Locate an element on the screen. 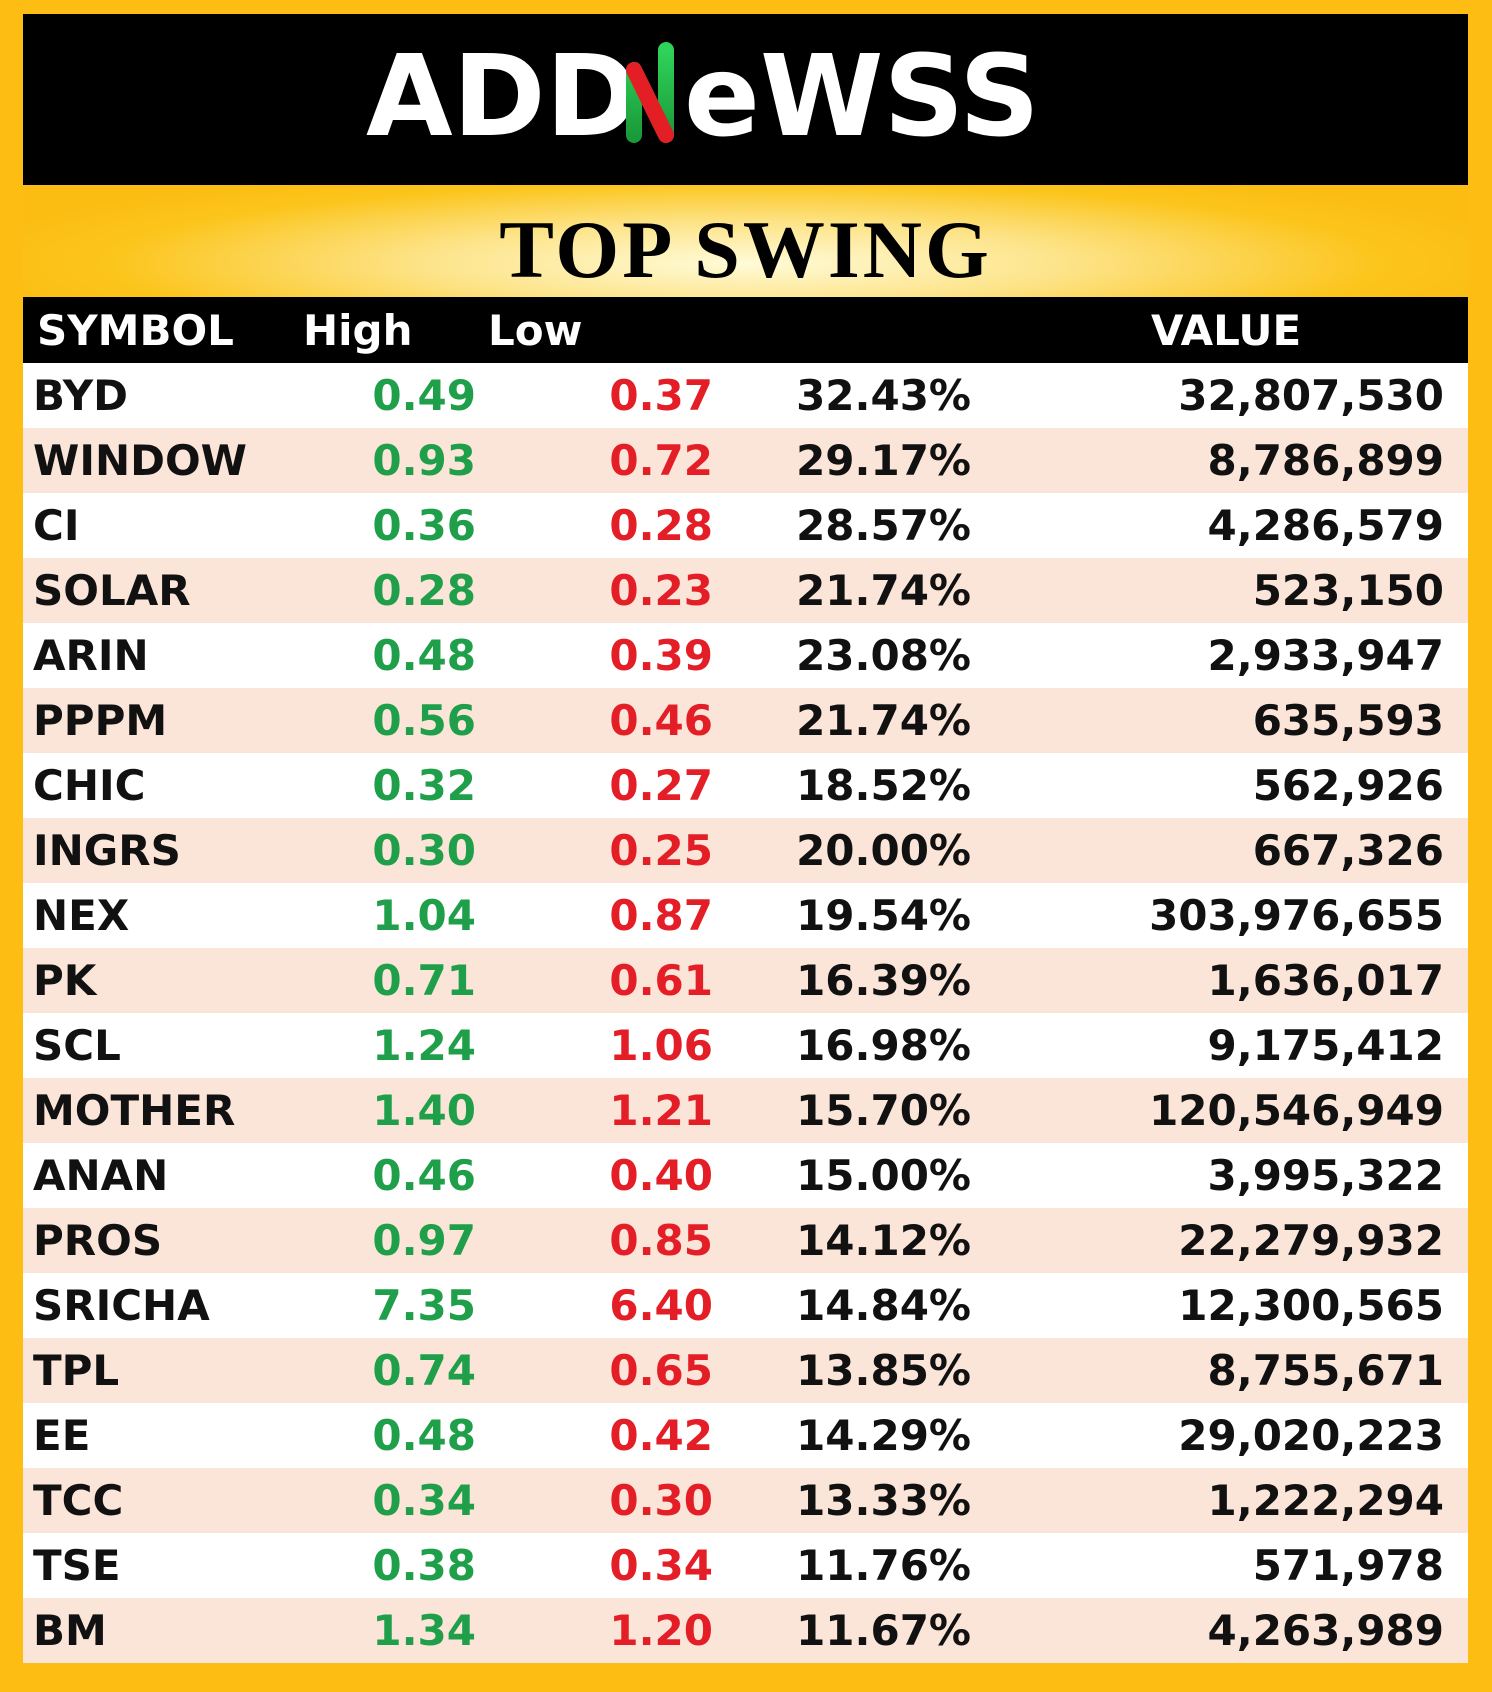 The height and width of the screenshot is (1692, 1492). symbol-cell: INGRS is located at coordinates (107, 850).